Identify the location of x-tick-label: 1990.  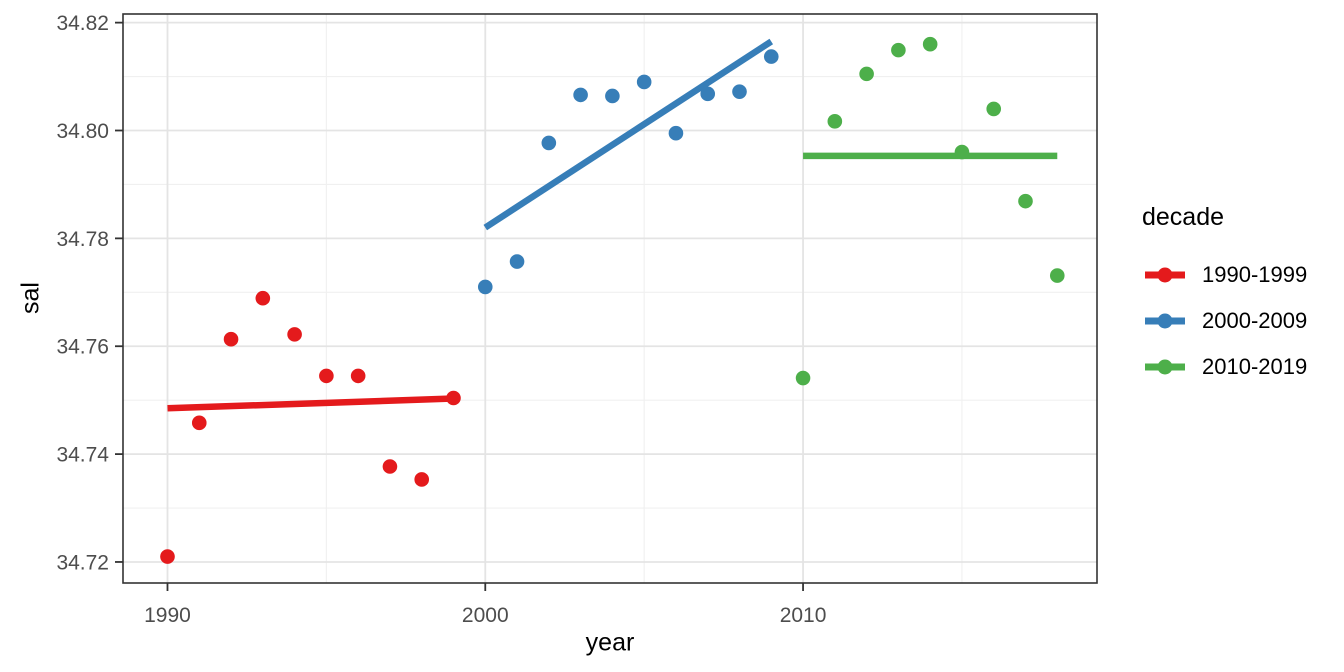
(167, 615).